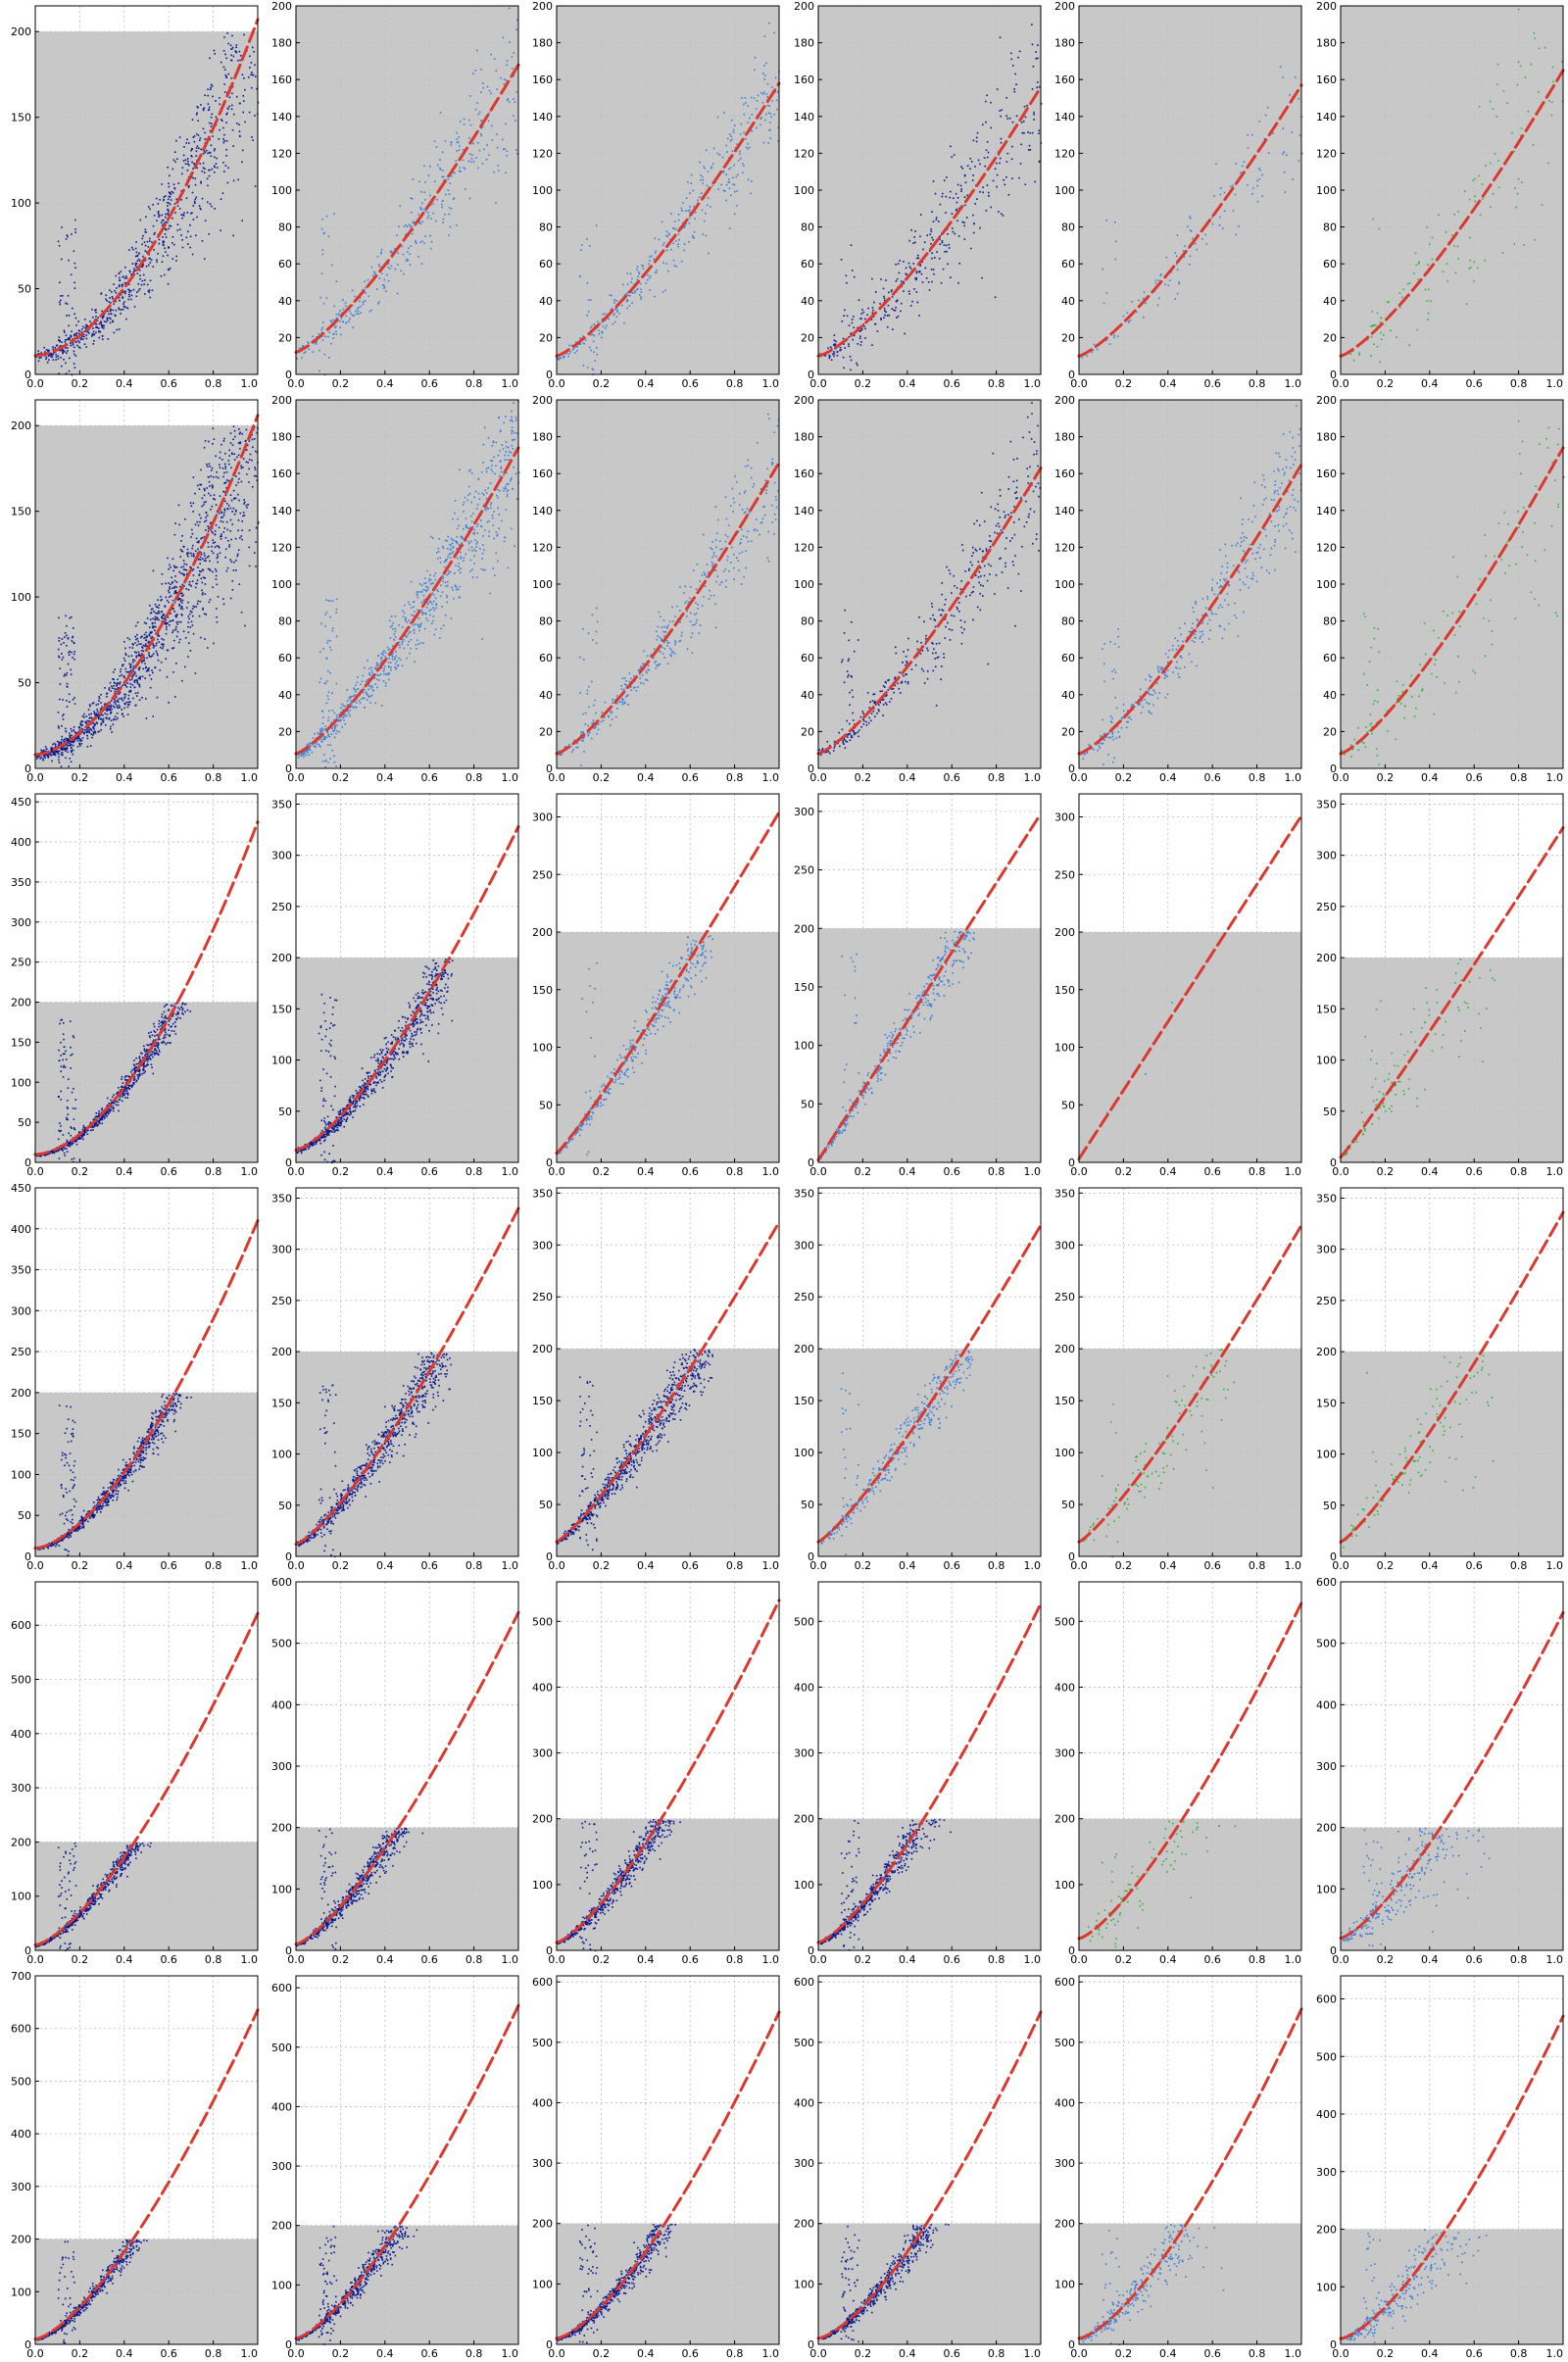 The height and width of the screenshot is (2362, 1568). Describe the element at coordinates (1068, 264) in the screenshot. I see `y-tick-label: 60` at that location.